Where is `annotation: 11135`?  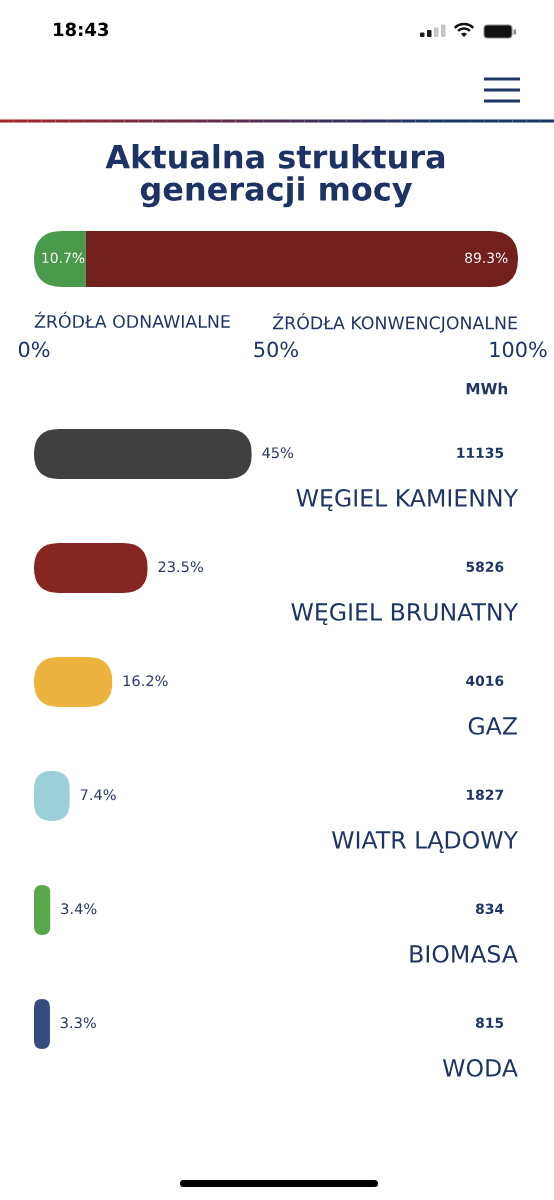
annotation: 11135 is located at coordinates (480, 453).